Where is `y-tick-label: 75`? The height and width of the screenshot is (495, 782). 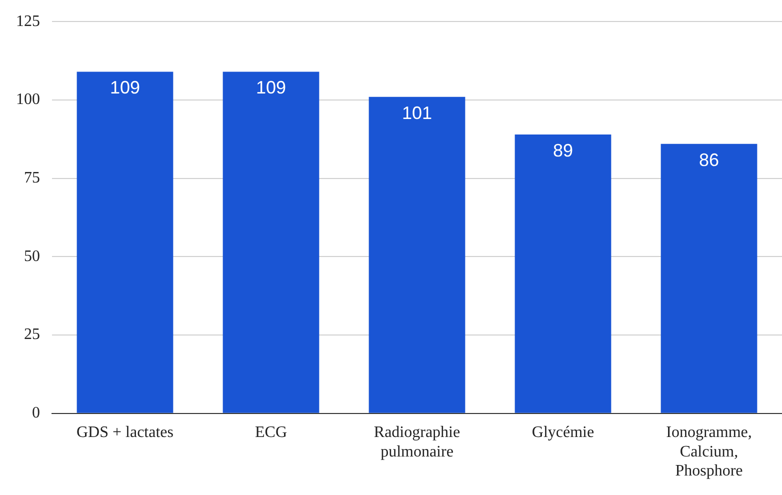 y-tick-label: 75 is located at coordinates (32, 178).